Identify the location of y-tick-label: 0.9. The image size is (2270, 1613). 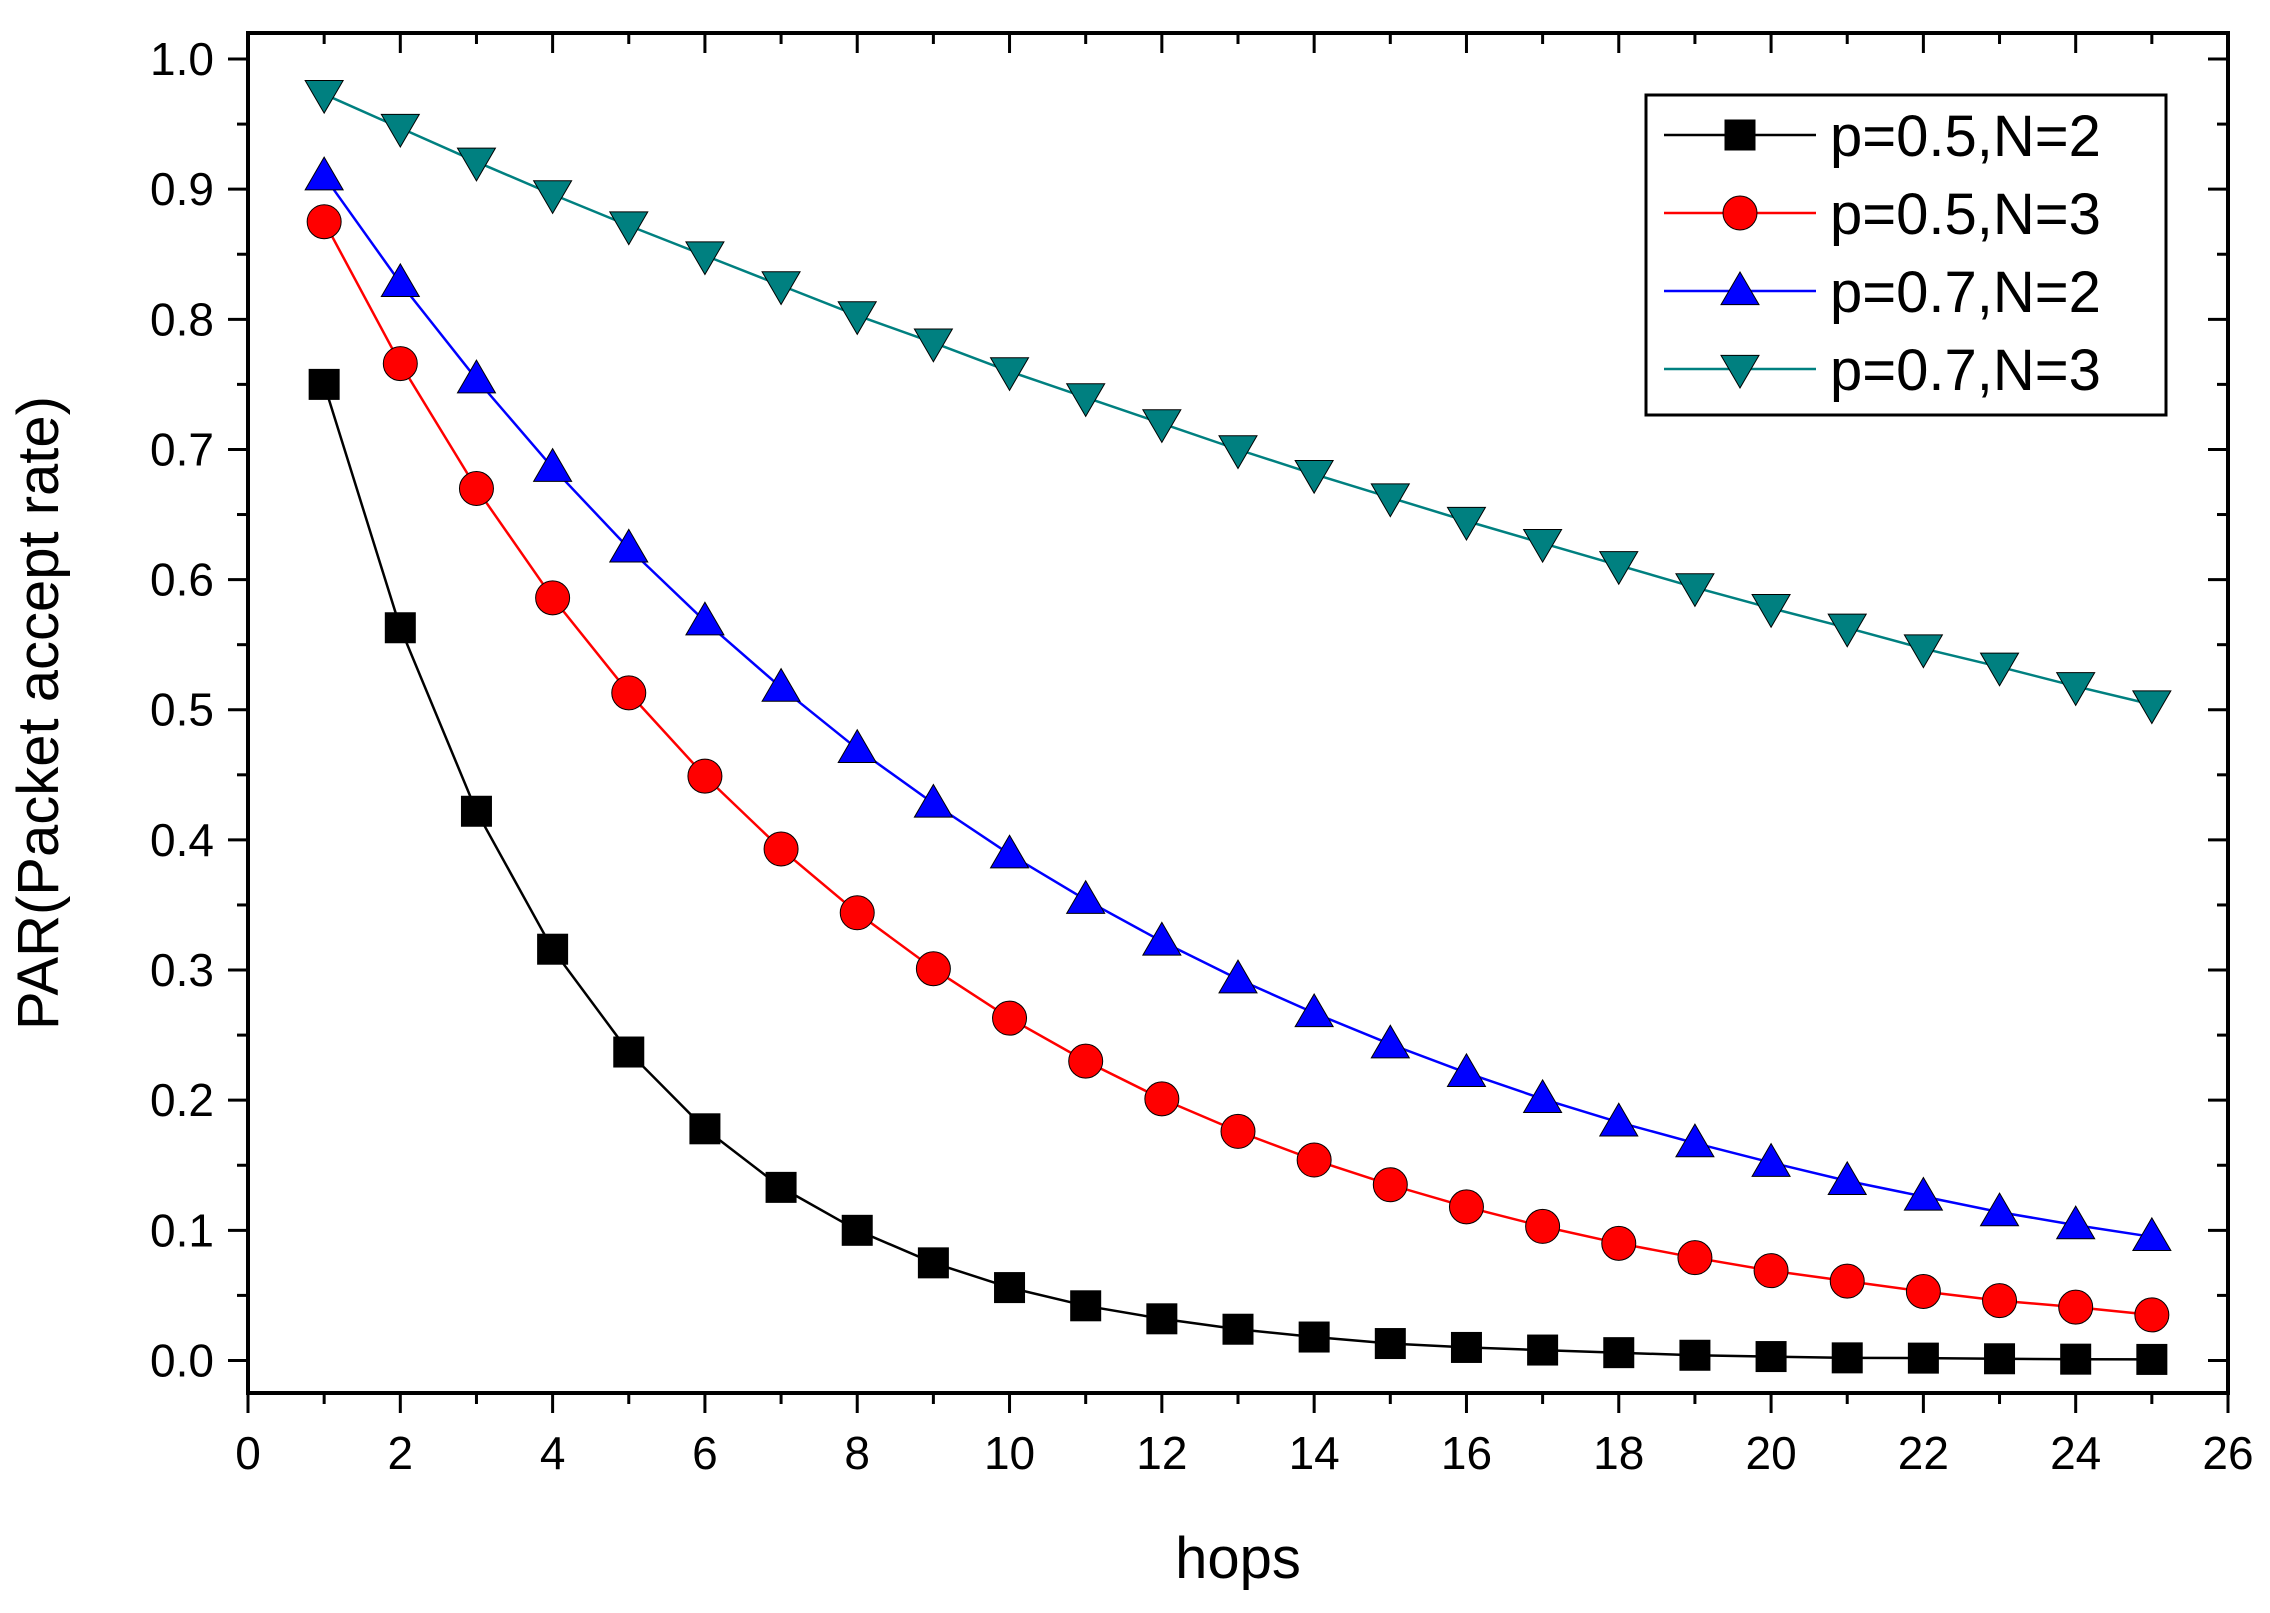
(182, 189).